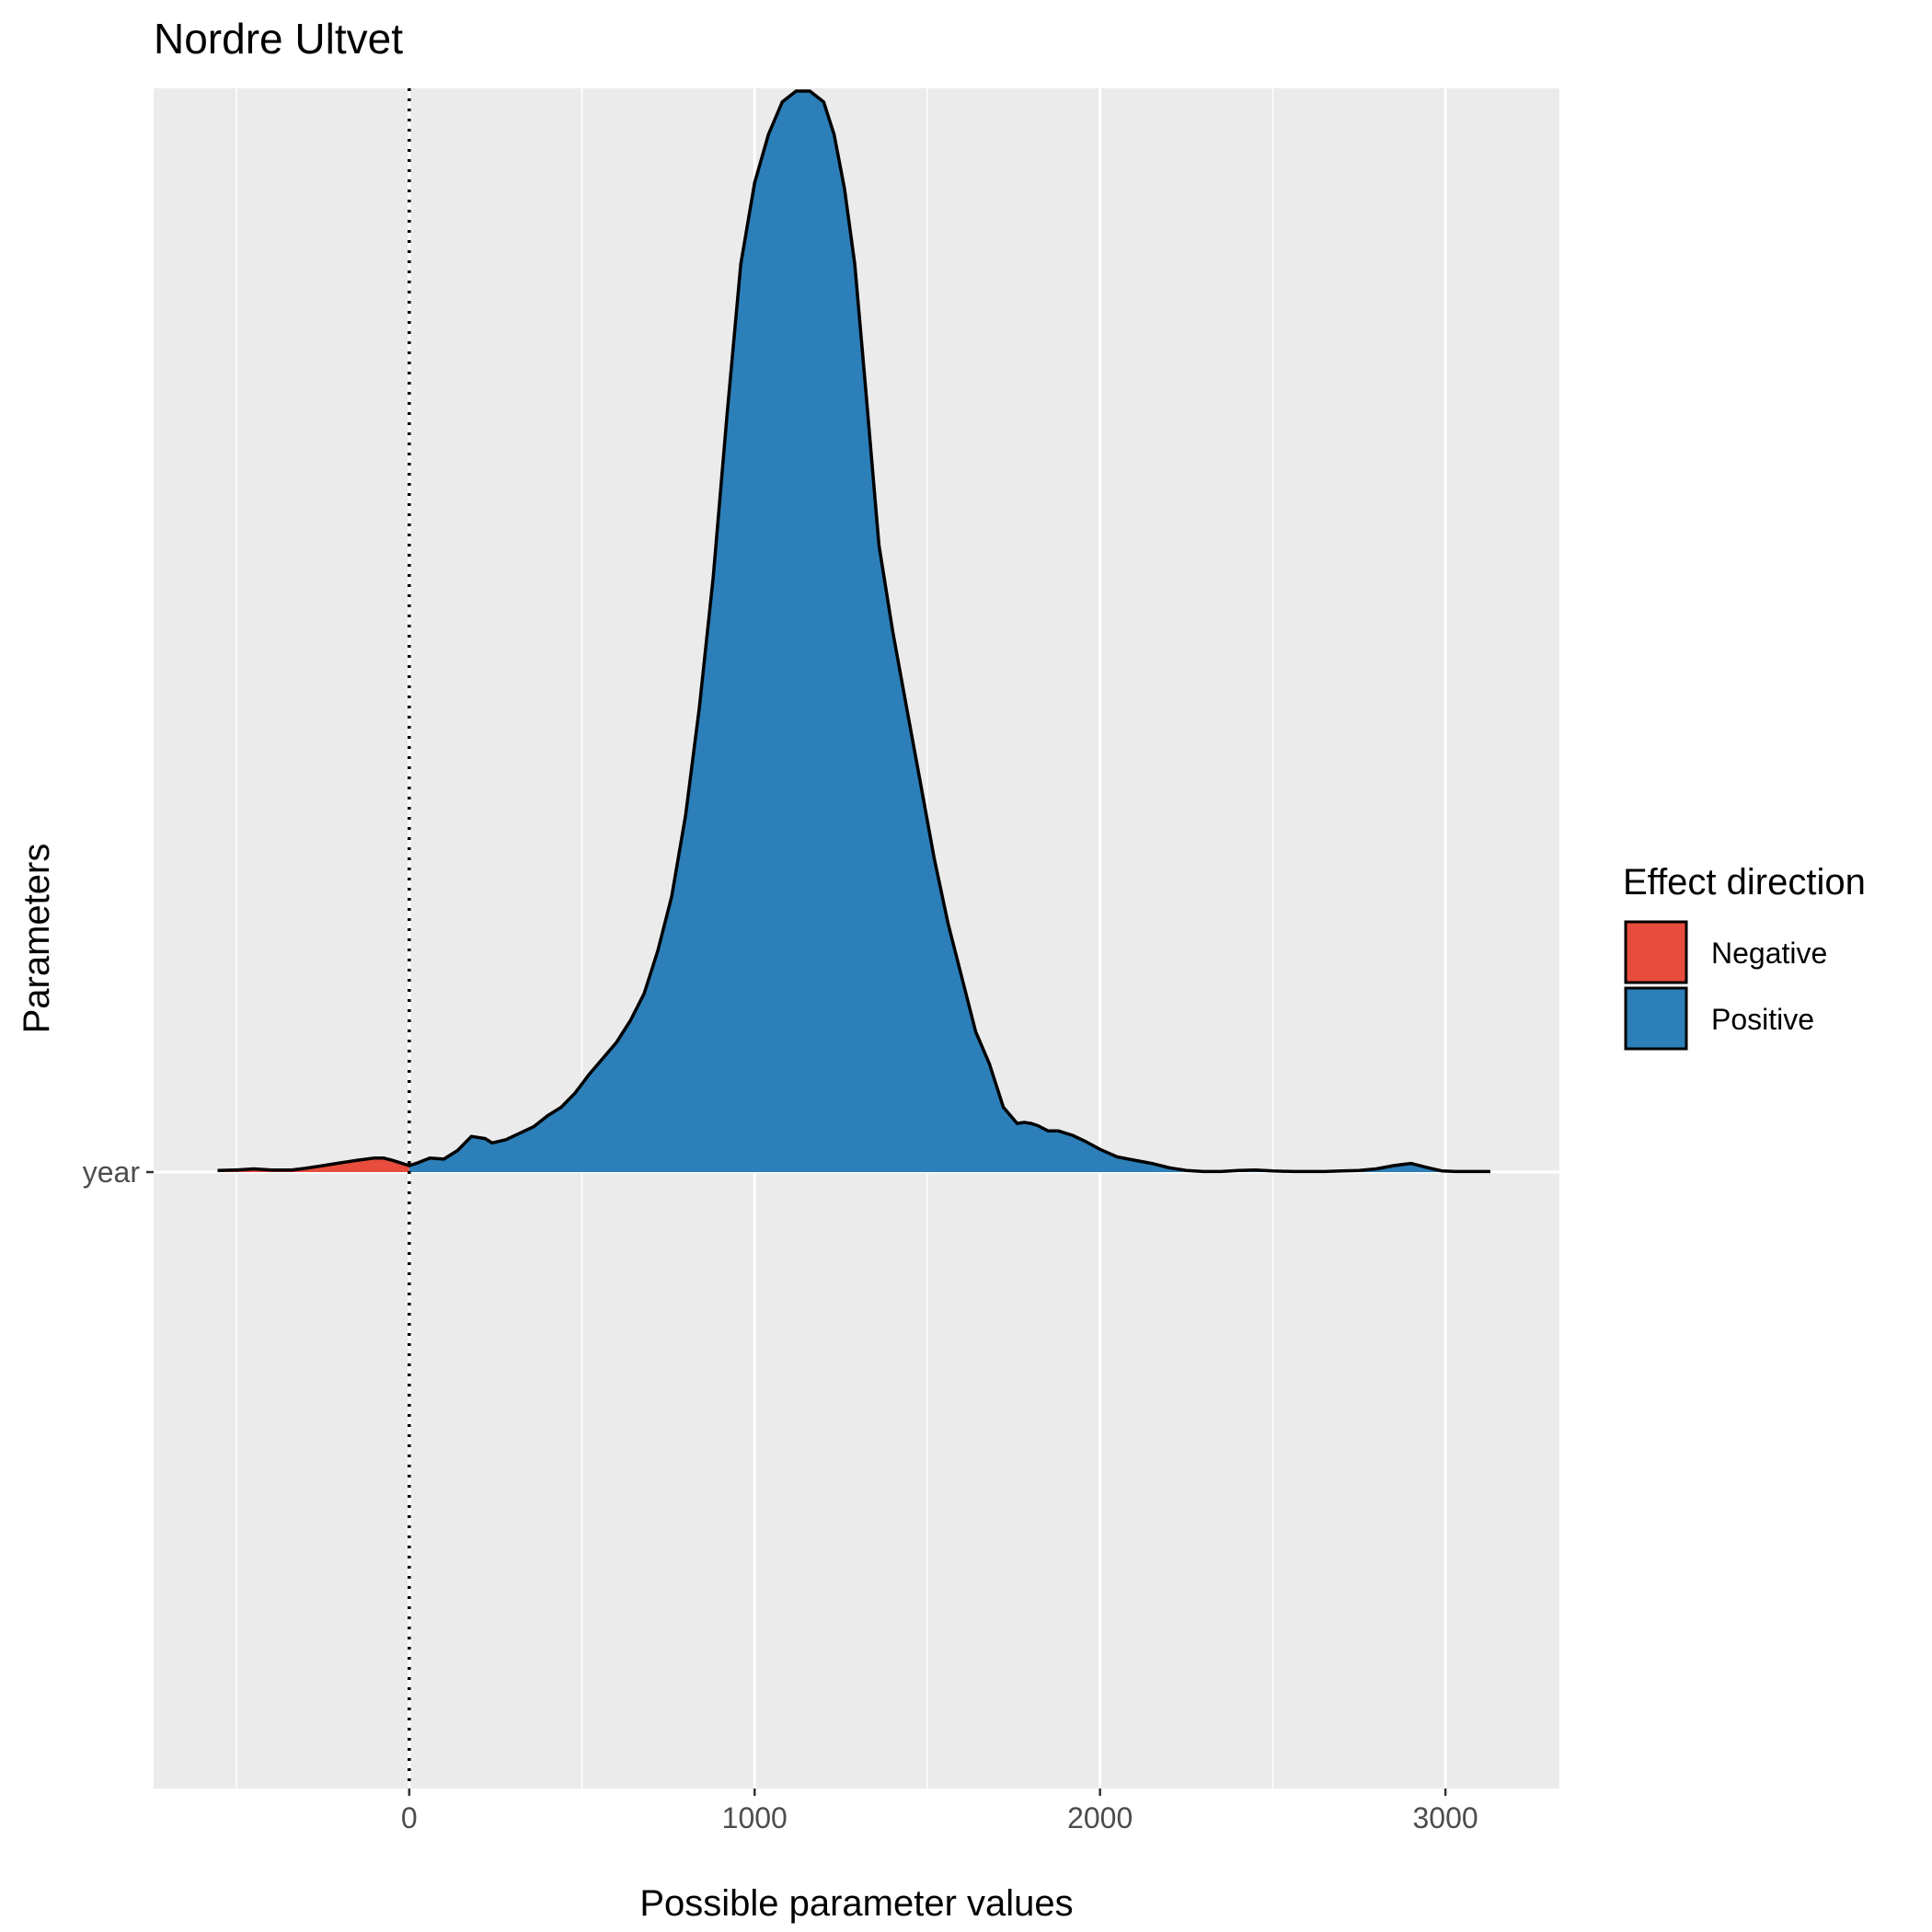 The height and width of the screenshot is (1932, 1932). What do you see at coordinates (939, 1811) in the screenshot?
I see `x-axis: 0 1000 2000 3000` at bounding box center [939, 1811].